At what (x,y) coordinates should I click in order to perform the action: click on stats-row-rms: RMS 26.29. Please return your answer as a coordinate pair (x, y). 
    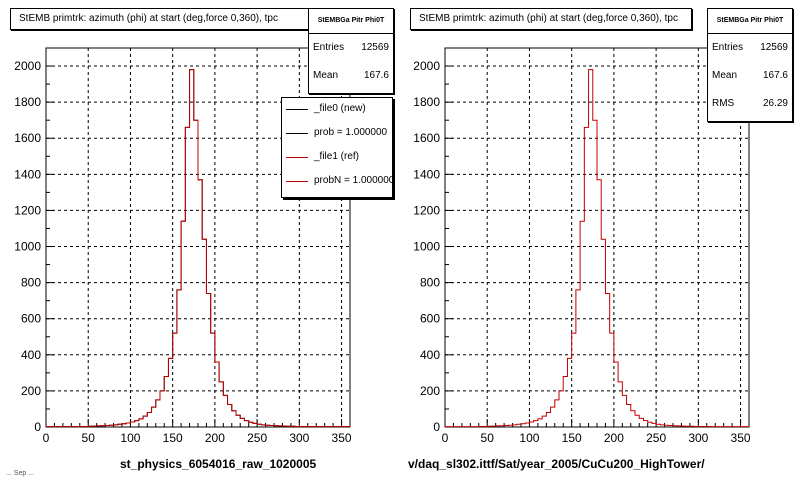
    Looking at the image, I should click on (750, 104).